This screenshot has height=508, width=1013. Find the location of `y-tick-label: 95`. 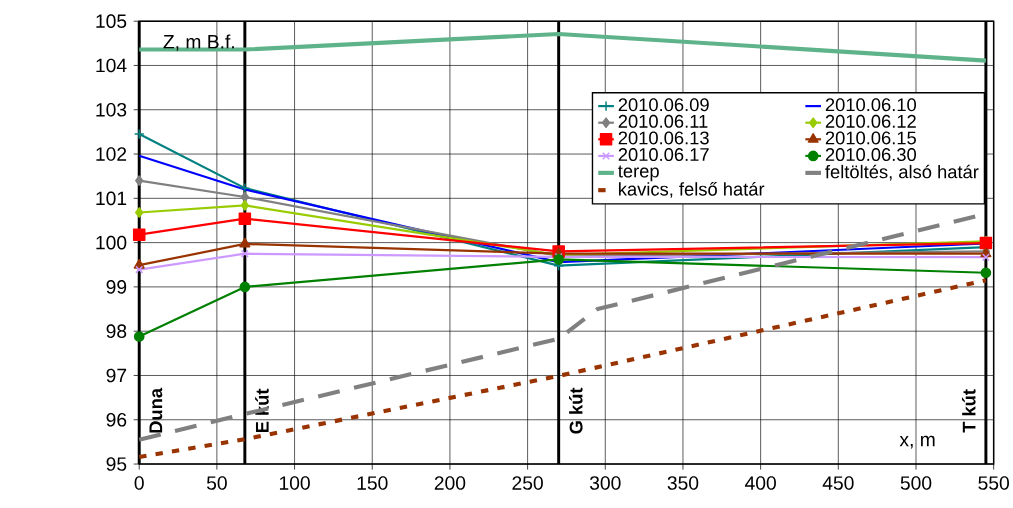

y-tick-label: 95 is located at coordinates (116, 464).